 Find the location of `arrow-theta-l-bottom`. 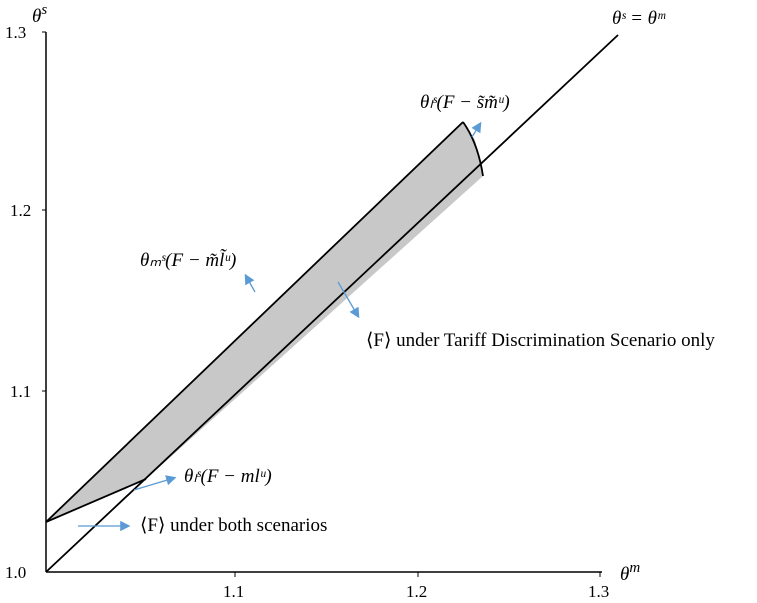

arrow-theta-l-bottom is located at coordinates (155, 483).